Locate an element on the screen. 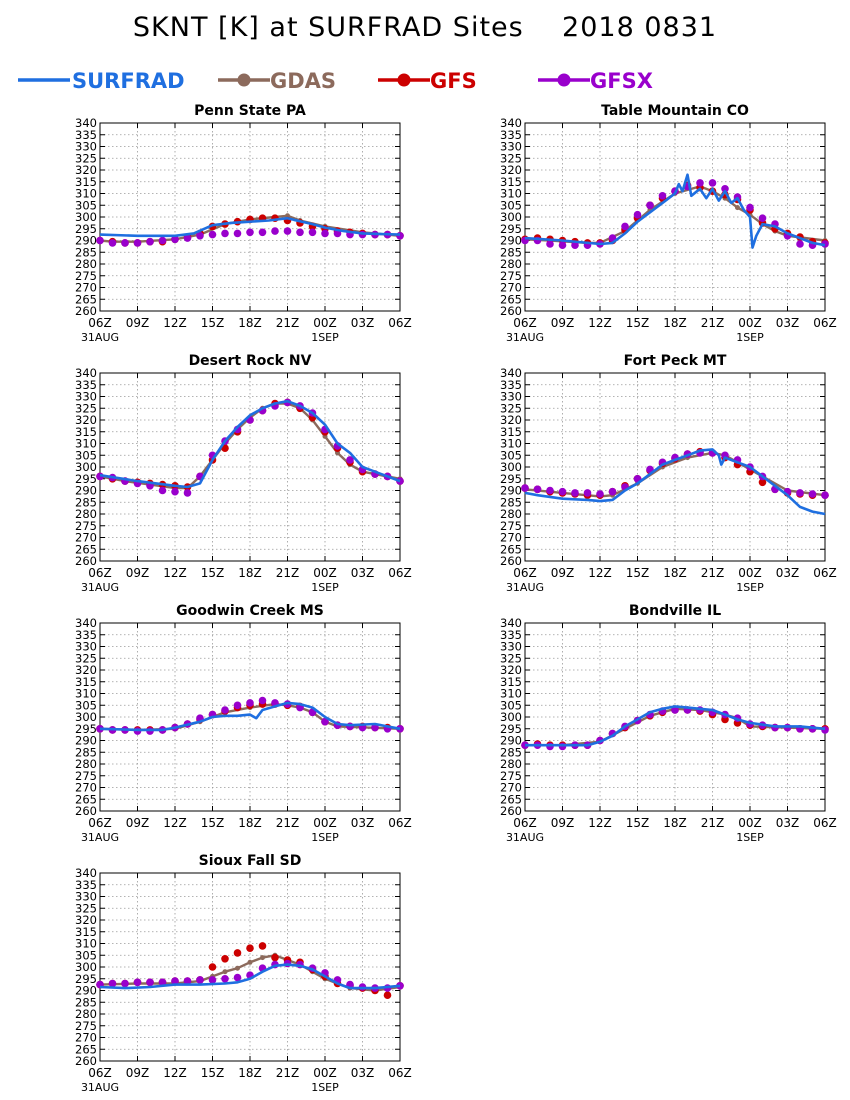 The width and height of the screenshot is (850, 1100). legend-label: GDAS is located at coordinates (303, 81).